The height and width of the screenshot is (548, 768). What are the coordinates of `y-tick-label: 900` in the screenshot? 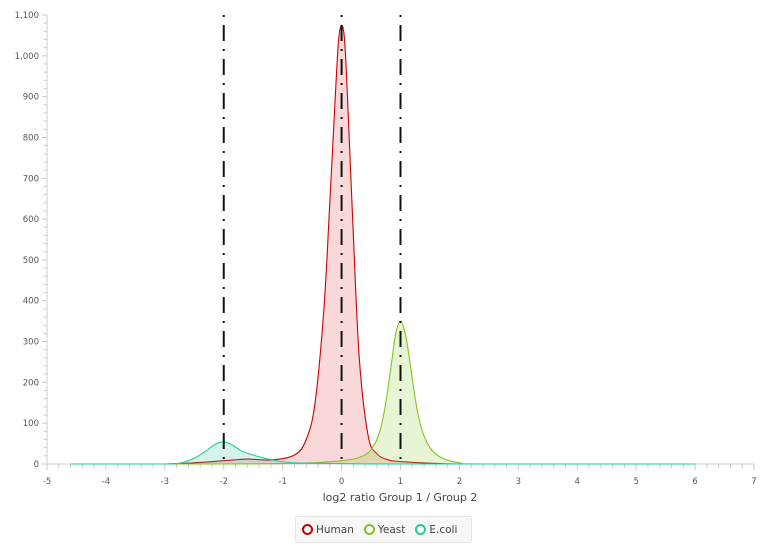 It's located at (31, 98).